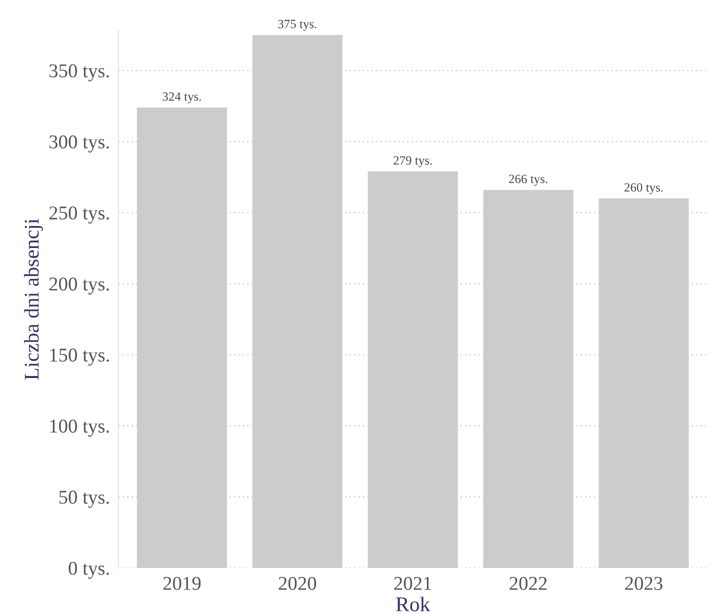 This screenshot has height=614, width=718. What do you see at coordinates (297, 25) in the screenshot?
I see `data-label: 375 tys.` at bounding box center [297, 25].